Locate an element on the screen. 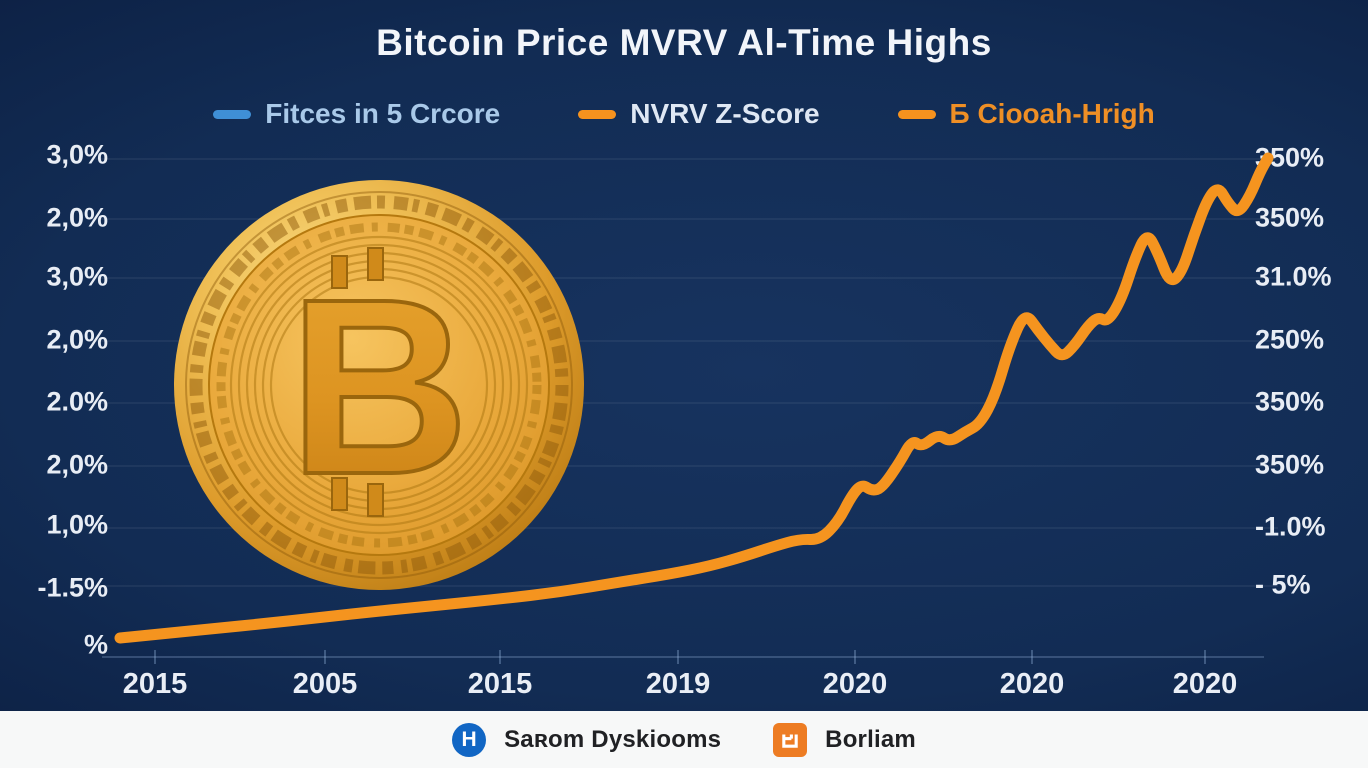  footer-brand1-label: Saʀom Dyskiooms is located at coordinates (613, 739).